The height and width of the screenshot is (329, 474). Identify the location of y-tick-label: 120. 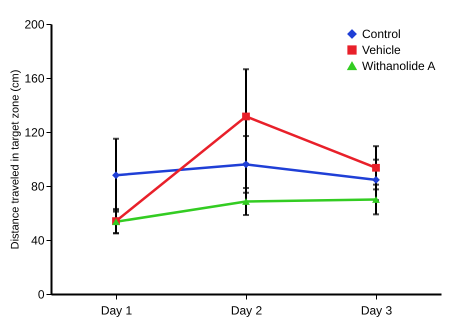
(34, 133).